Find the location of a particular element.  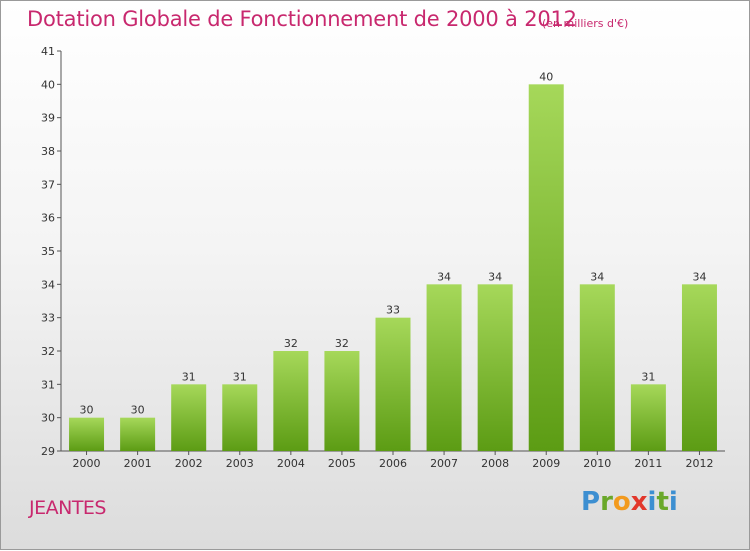

commune-name: JEANTES is located at coordinates (68, 508).